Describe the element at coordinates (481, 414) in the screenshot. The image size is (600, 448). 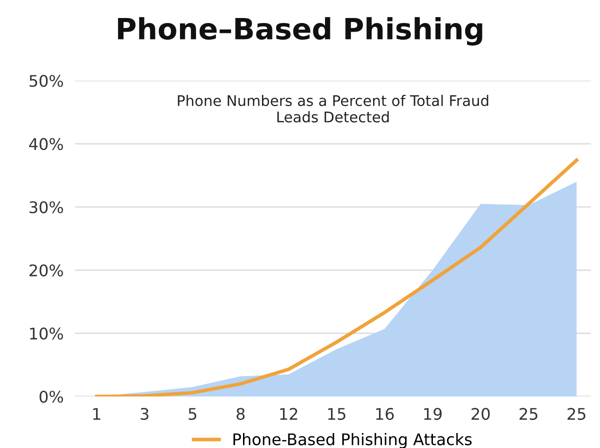
I see `x-tick-label: 20` at that location.